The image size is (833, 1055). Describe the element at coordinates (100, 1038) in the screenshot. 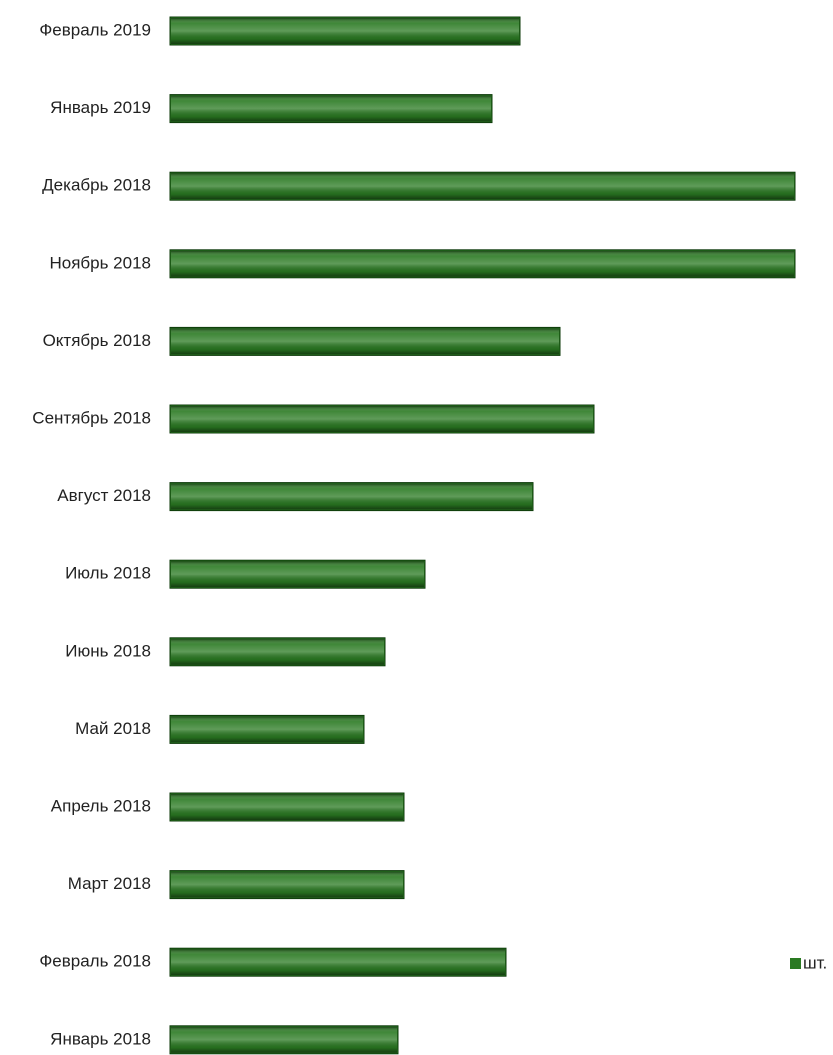

I see `y-tick-label: Январь 2018` at that location.